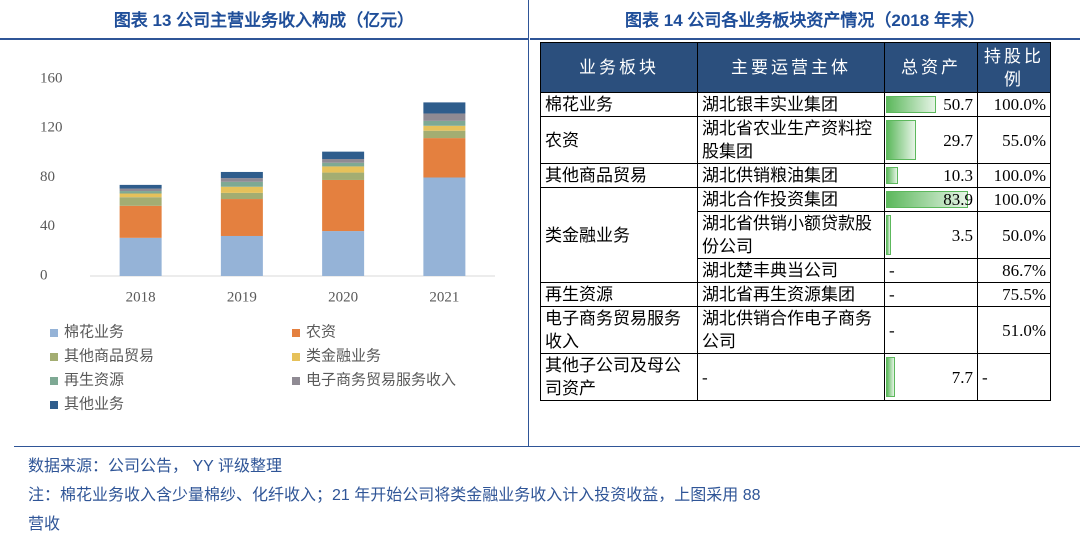  I want to click on note-line: 数据来源：公司公告， YY 评级整理, so click(155, 466).